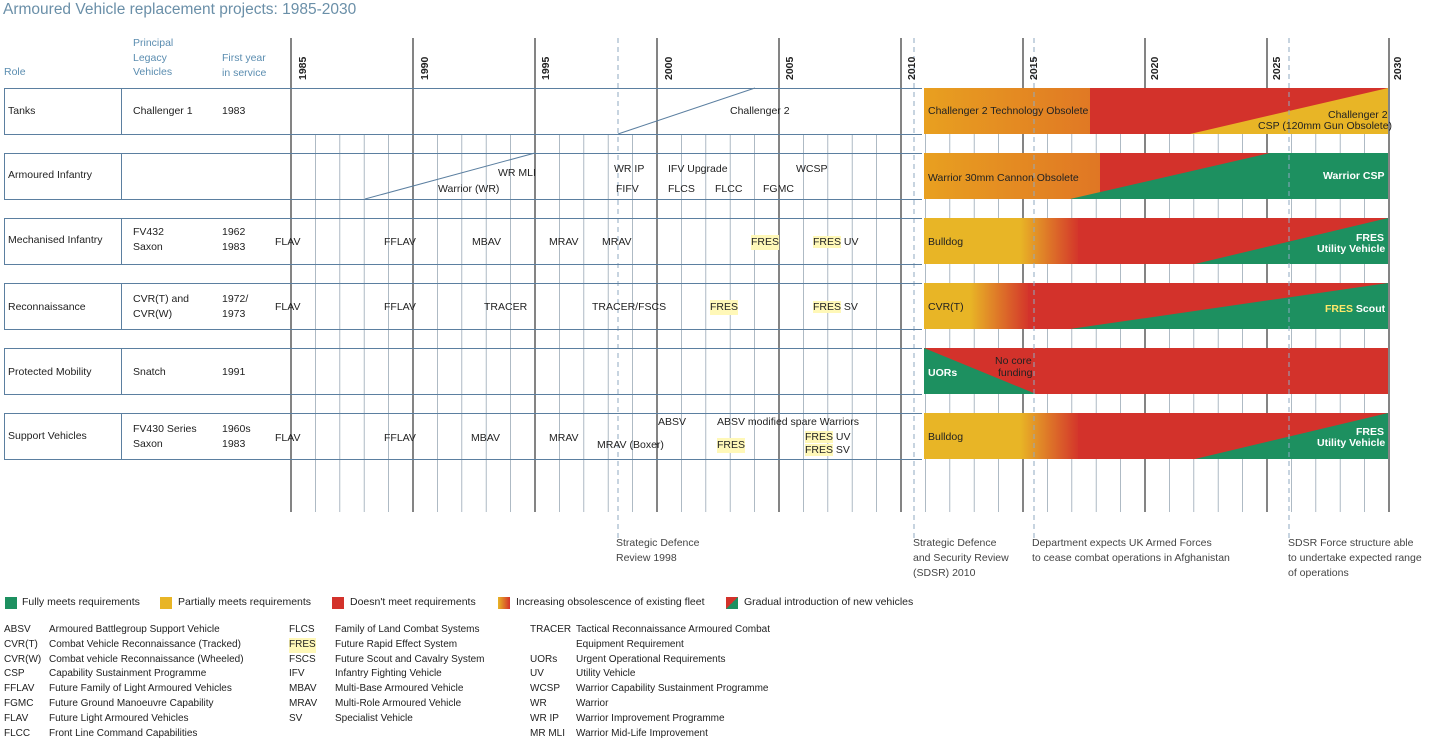  I want to click on row-mechanised-track, so click(521, 241).